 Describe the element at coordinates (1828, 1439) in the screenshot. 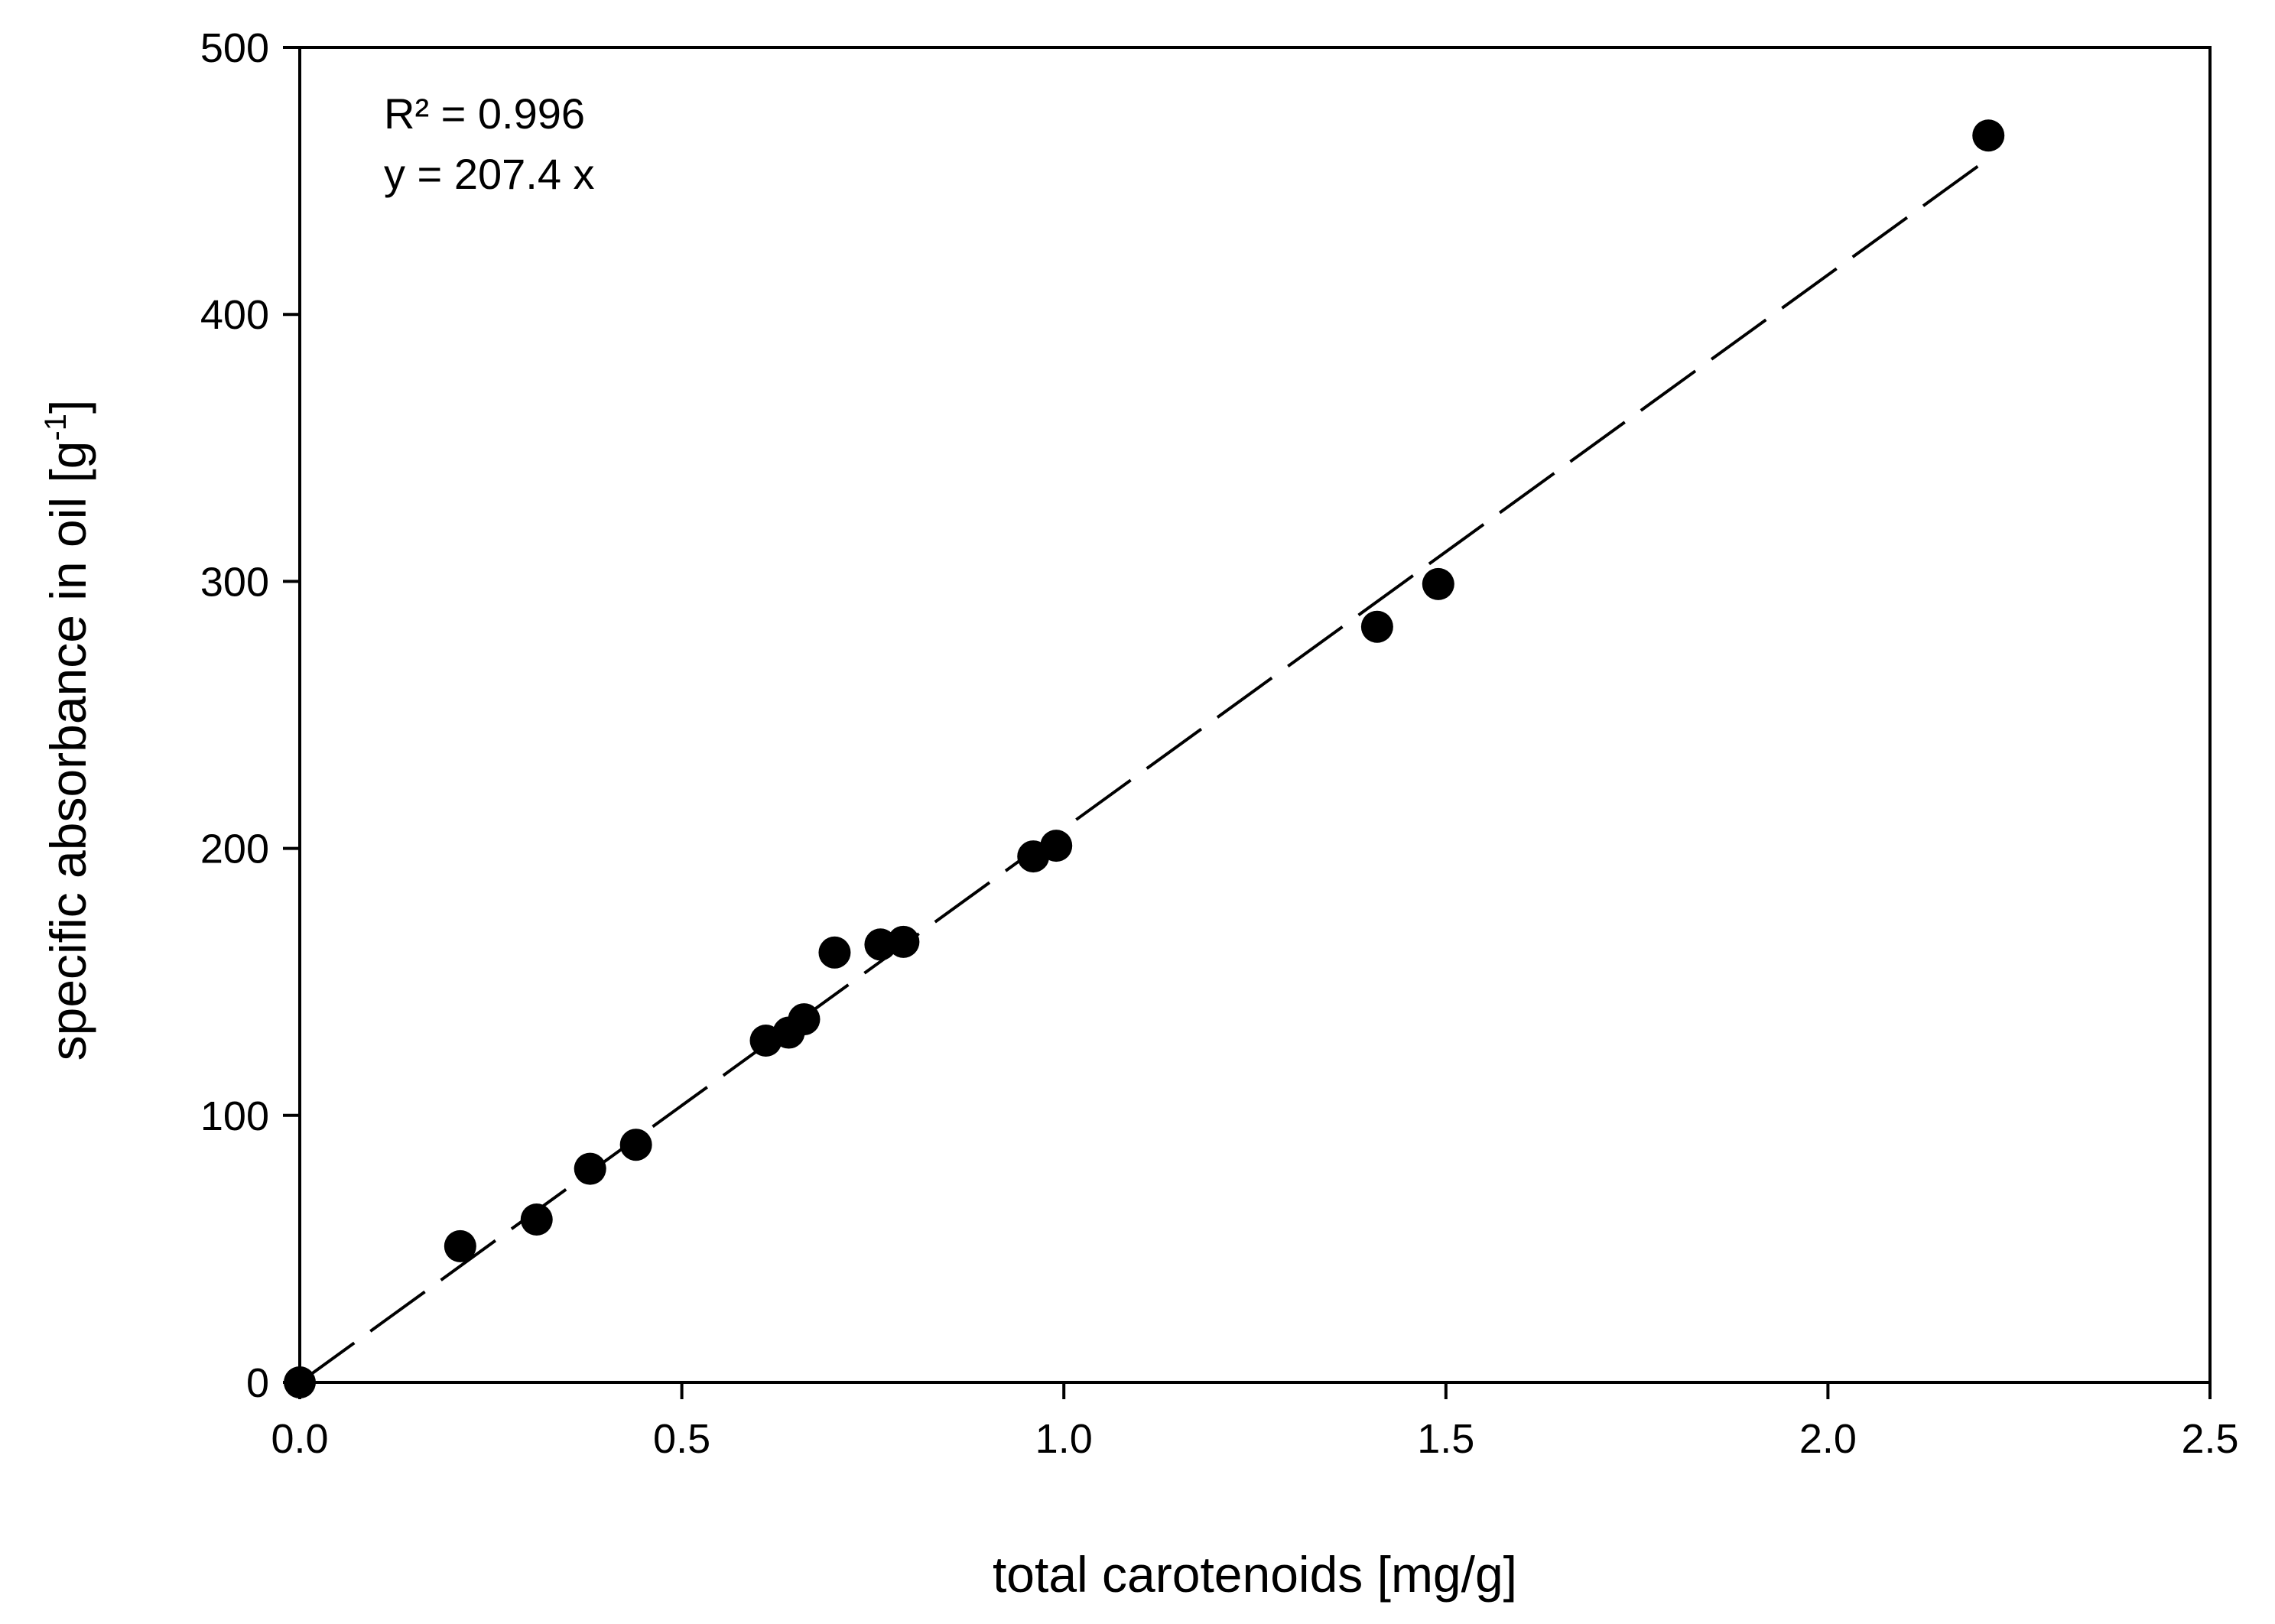

I see `x-tick-label: 2.0` at that location.